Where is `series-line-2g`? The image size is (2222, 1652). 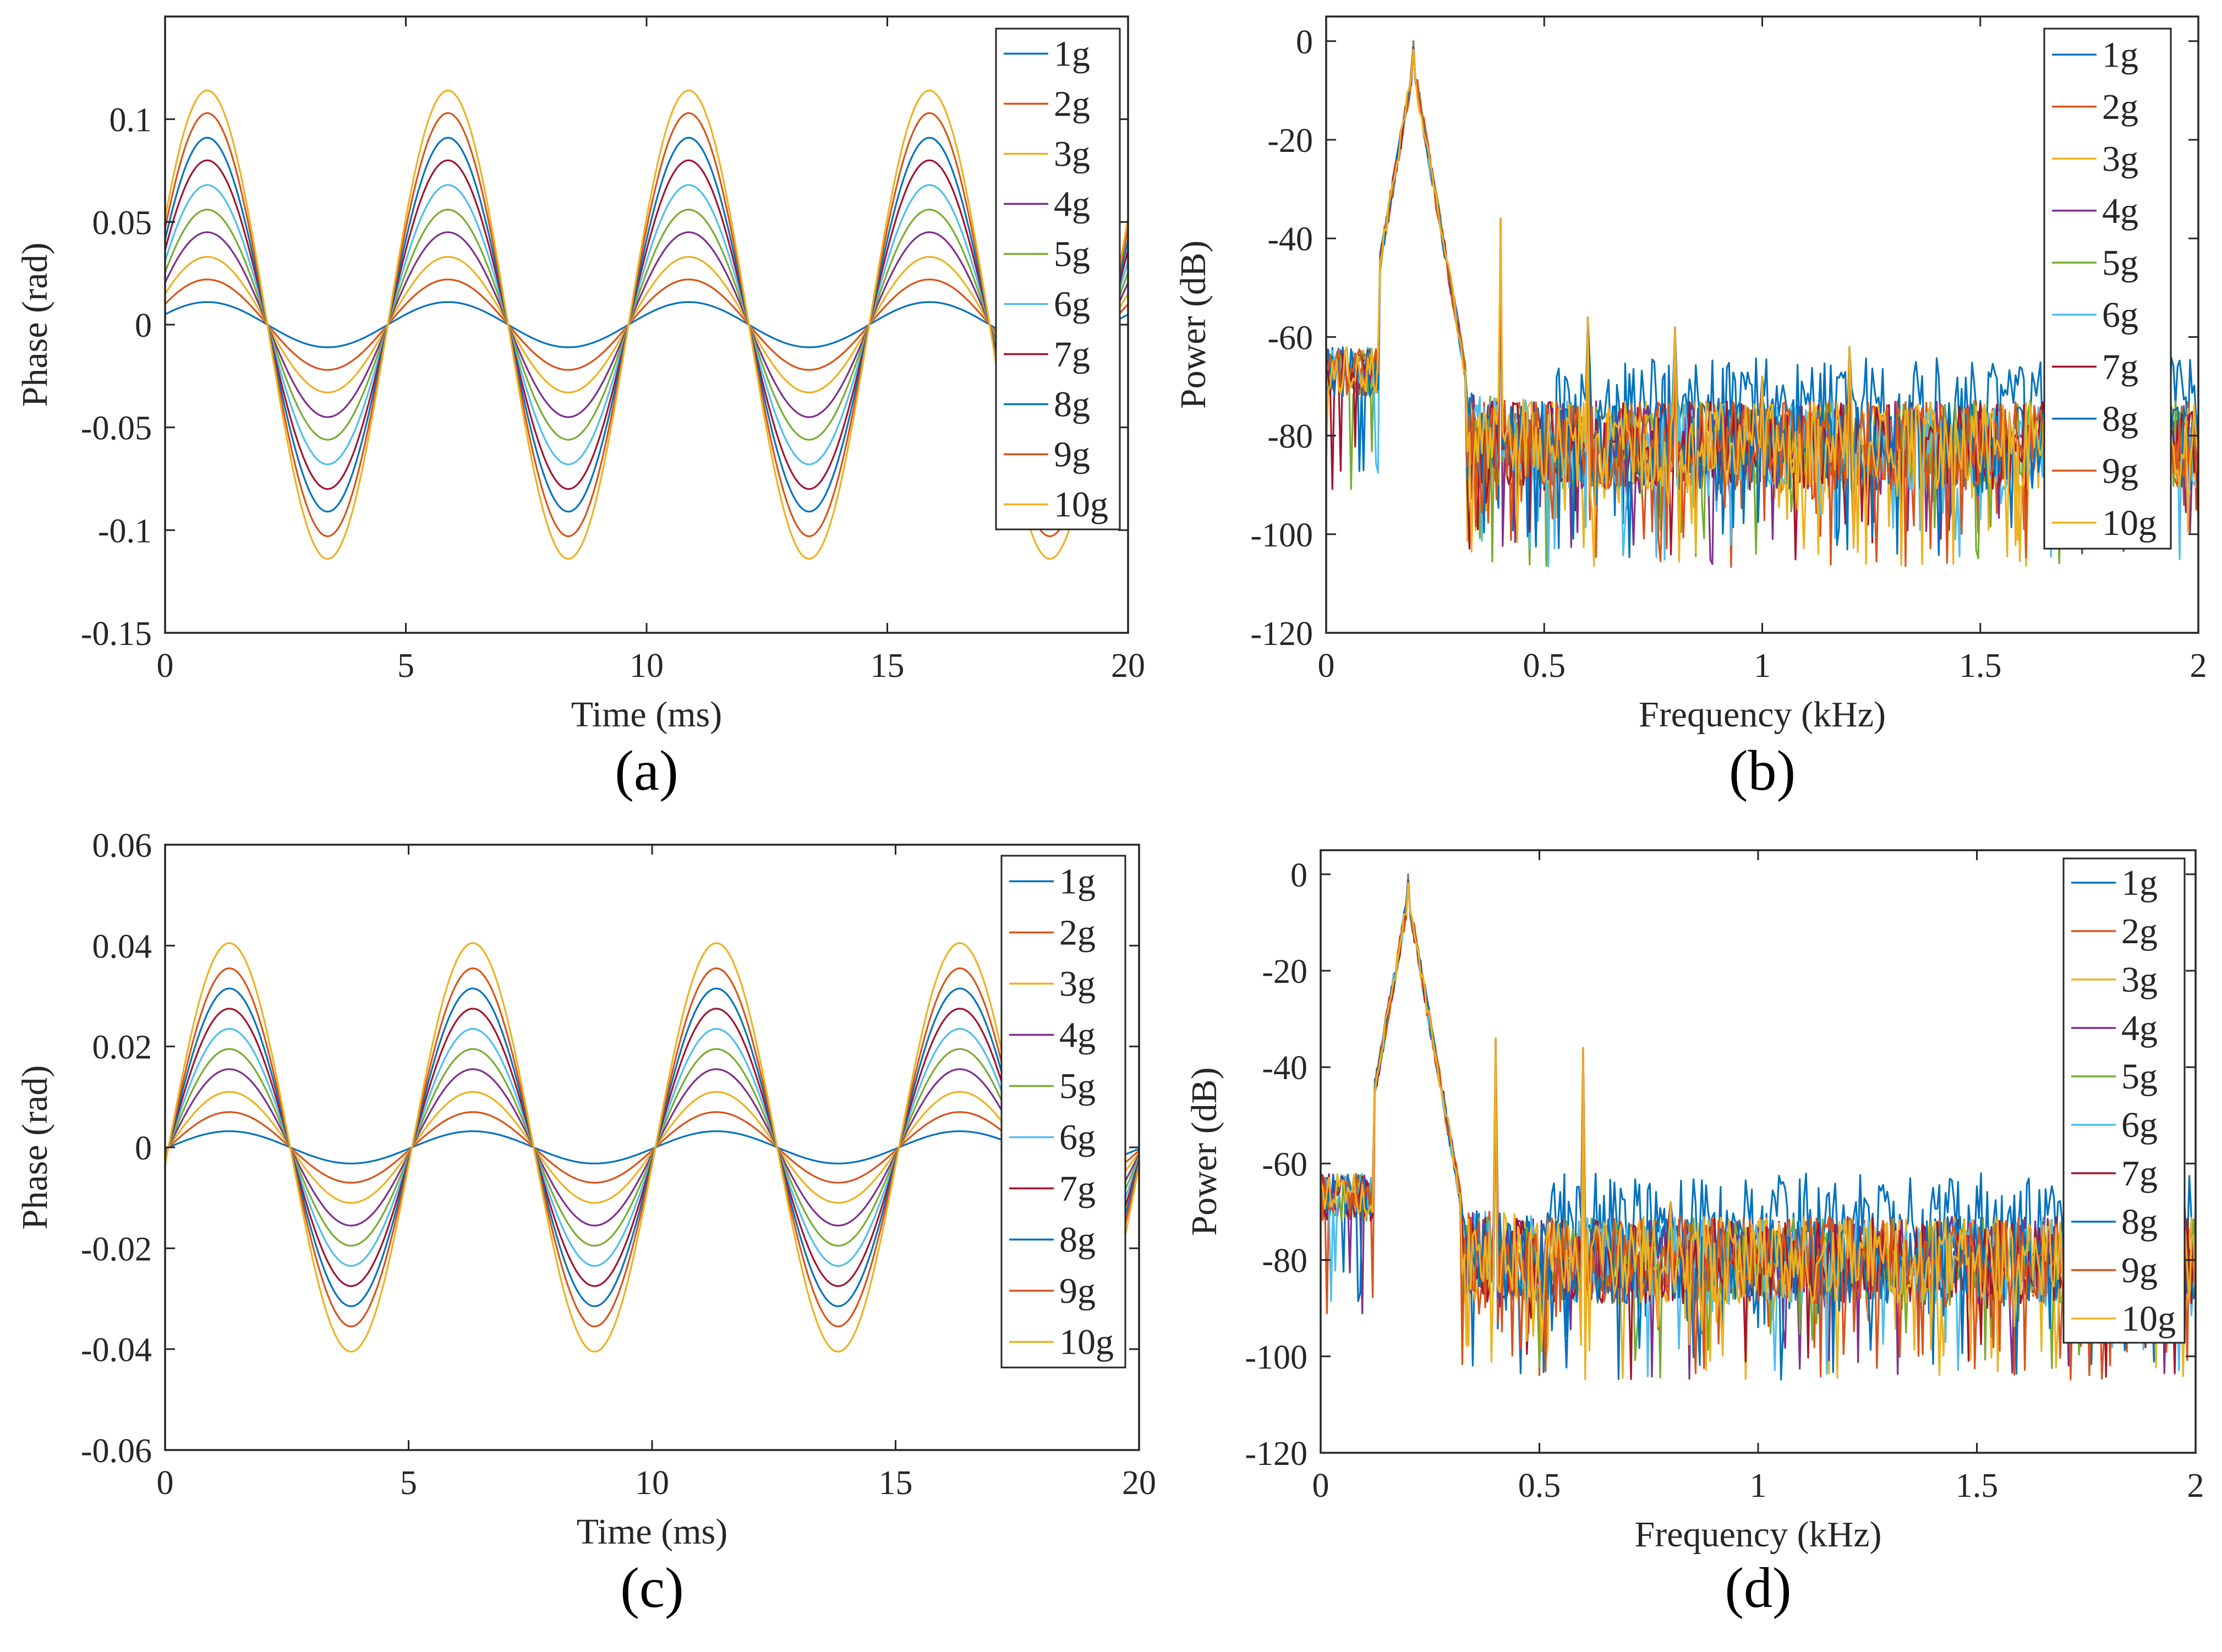 series-line-2g is located at coordinates (652, 1147).